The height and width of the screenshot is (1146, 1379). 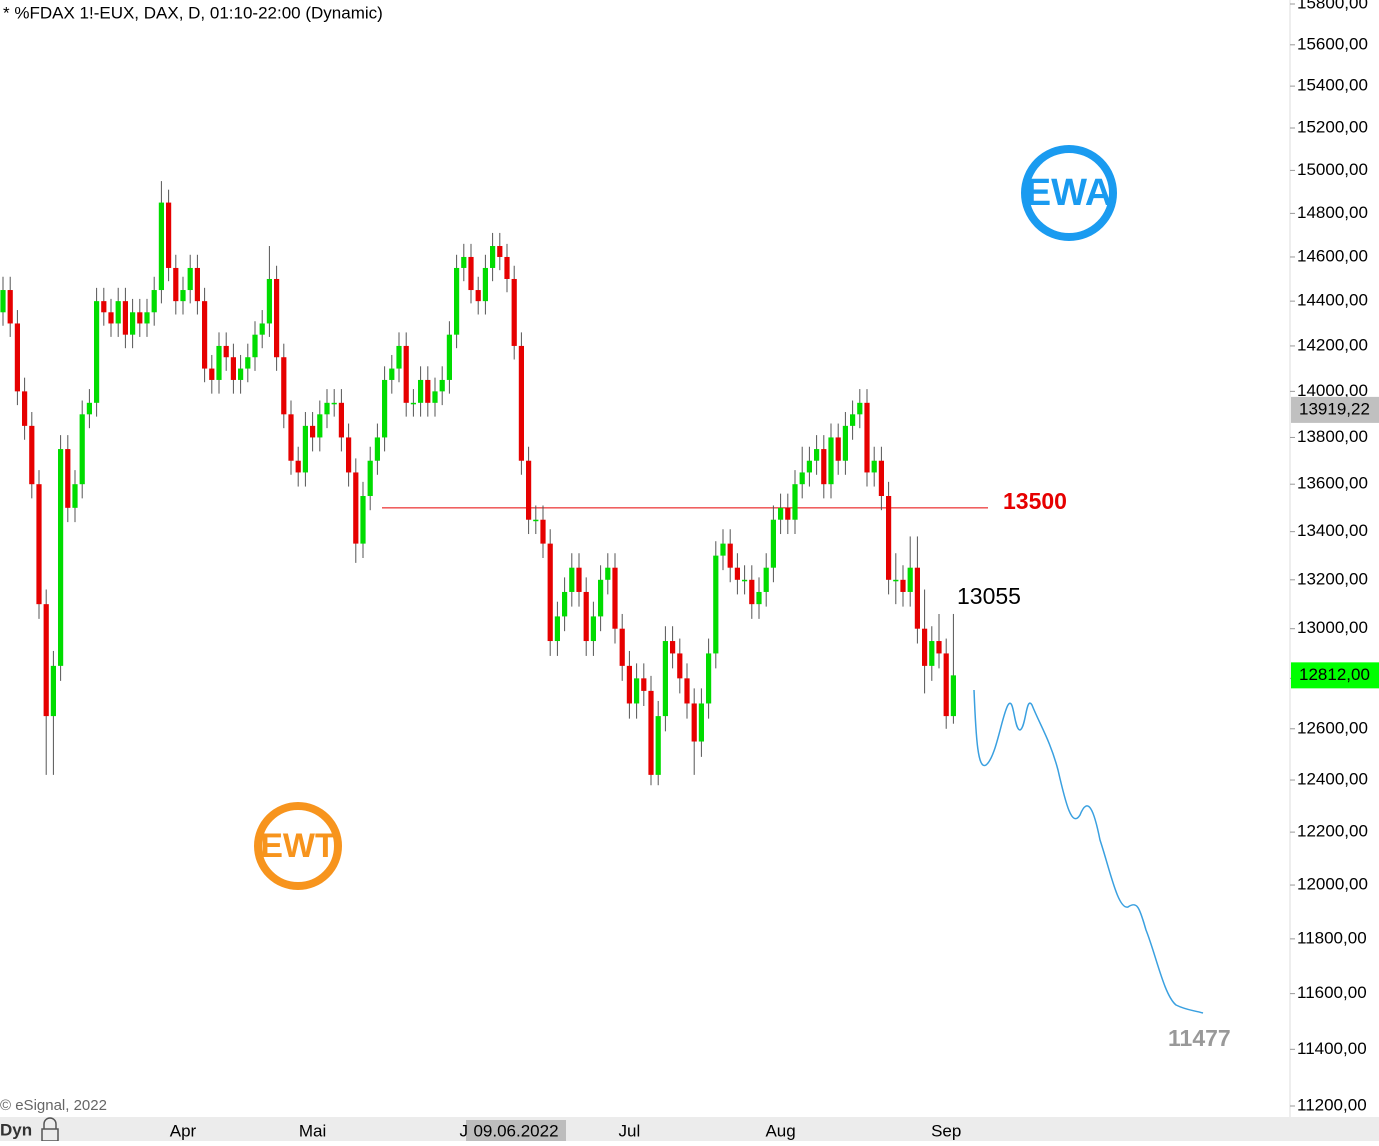 I want to click on logo-text: EWT, so click(x=298, y=846).